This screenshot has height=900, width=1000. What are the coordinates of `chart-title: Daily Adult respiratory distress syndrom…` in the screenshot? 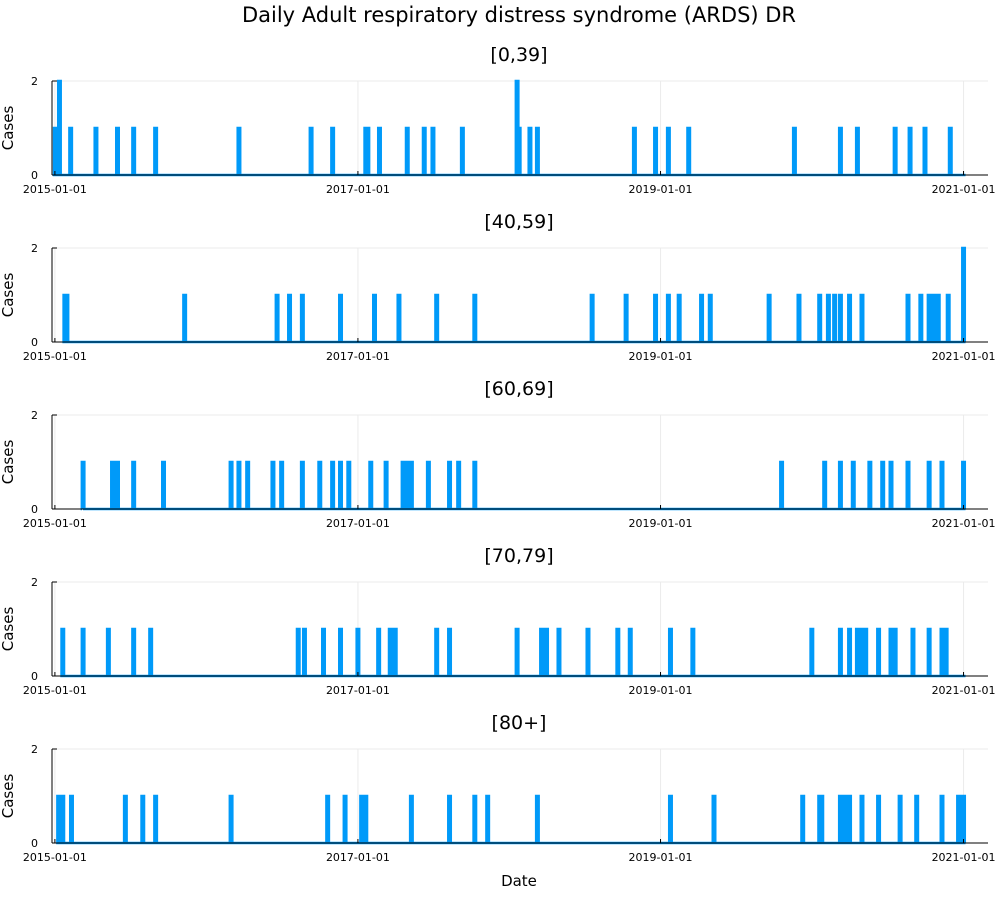 It's located at (519, 15).